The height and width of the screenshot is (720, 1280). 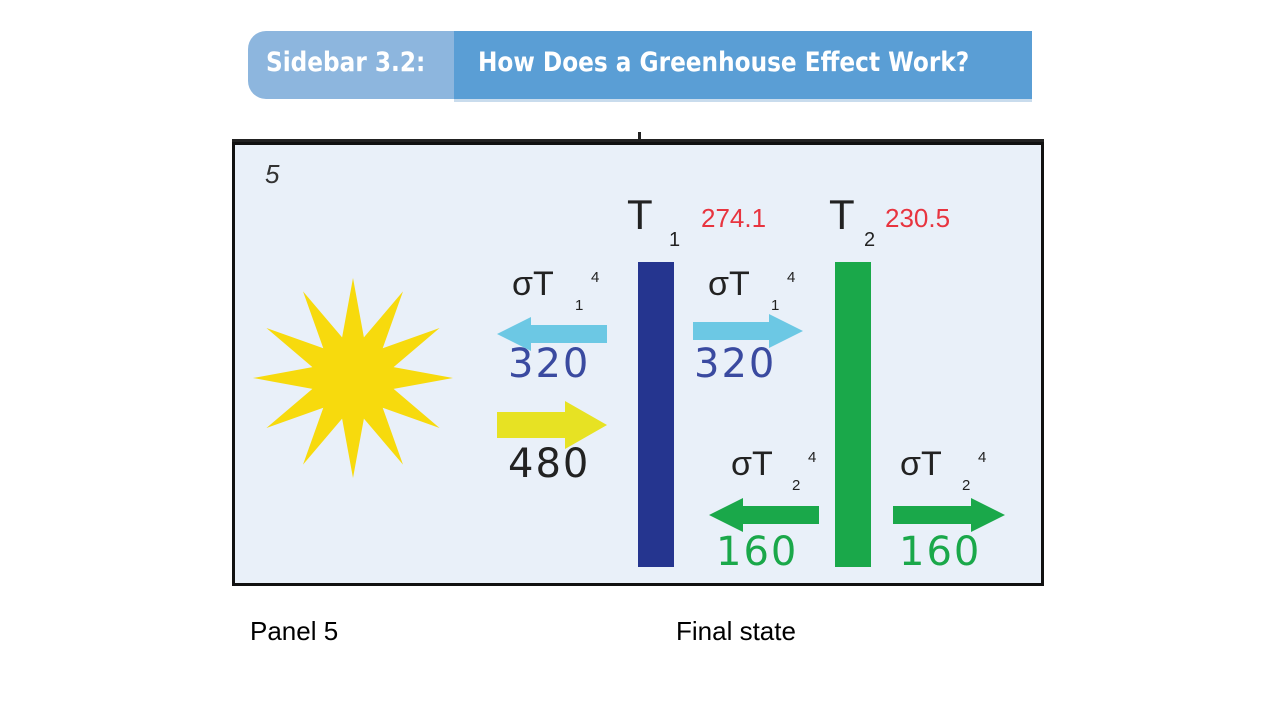 I want to click on flux-layer1-right-formula: σT, so click(x=729, y=284).